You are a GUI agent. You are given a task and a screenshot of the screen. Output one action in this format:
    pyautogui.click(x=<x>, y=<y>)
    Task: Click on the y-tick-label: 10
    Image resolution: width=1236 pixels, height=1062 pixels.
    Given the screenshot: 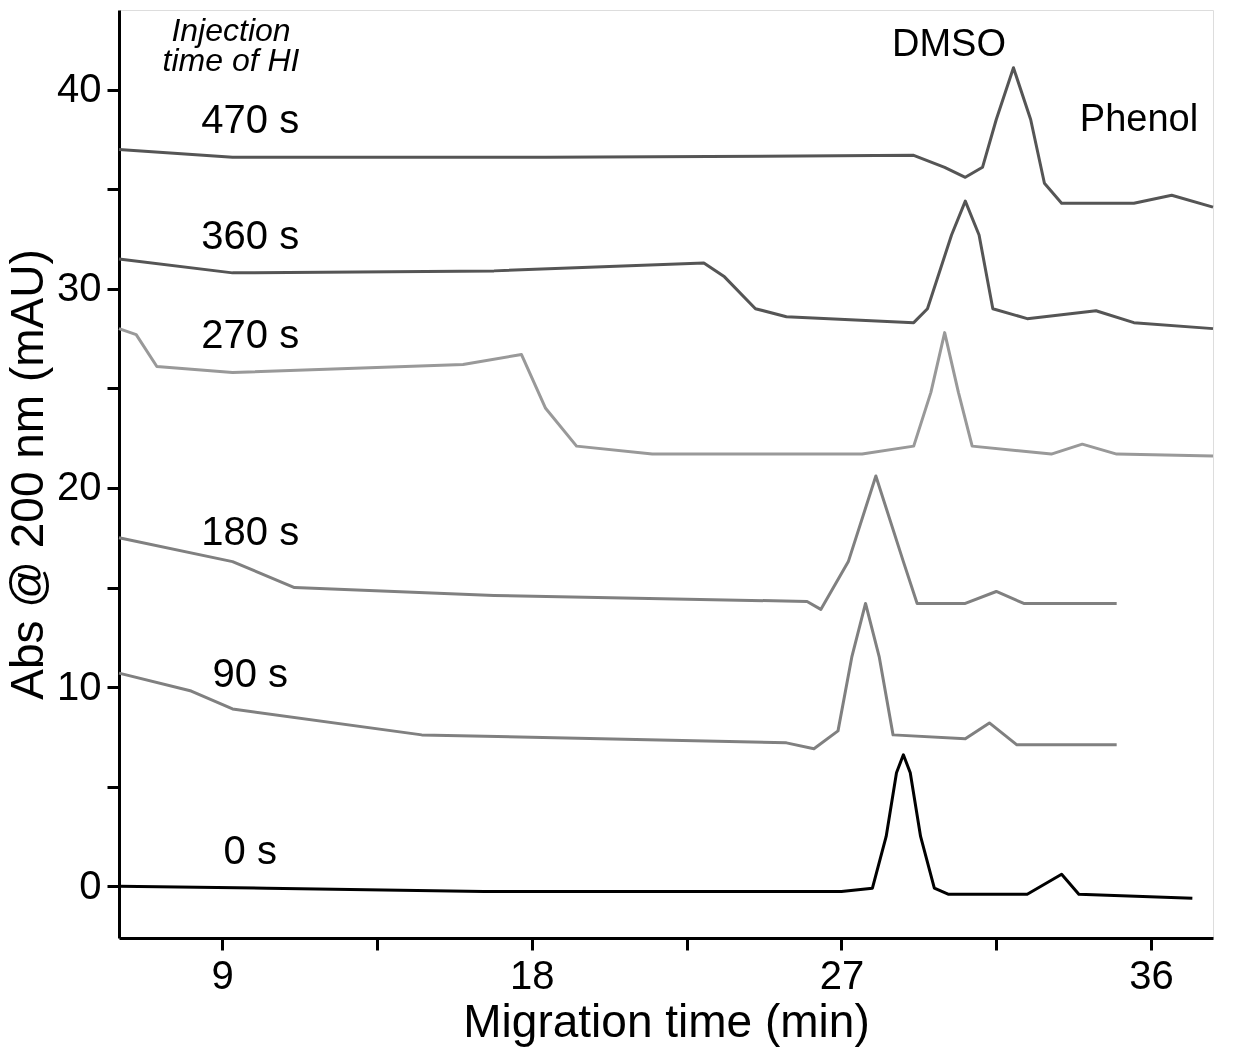 What is the action you would take?
    pyautogui.click(x=79, y=685)
    